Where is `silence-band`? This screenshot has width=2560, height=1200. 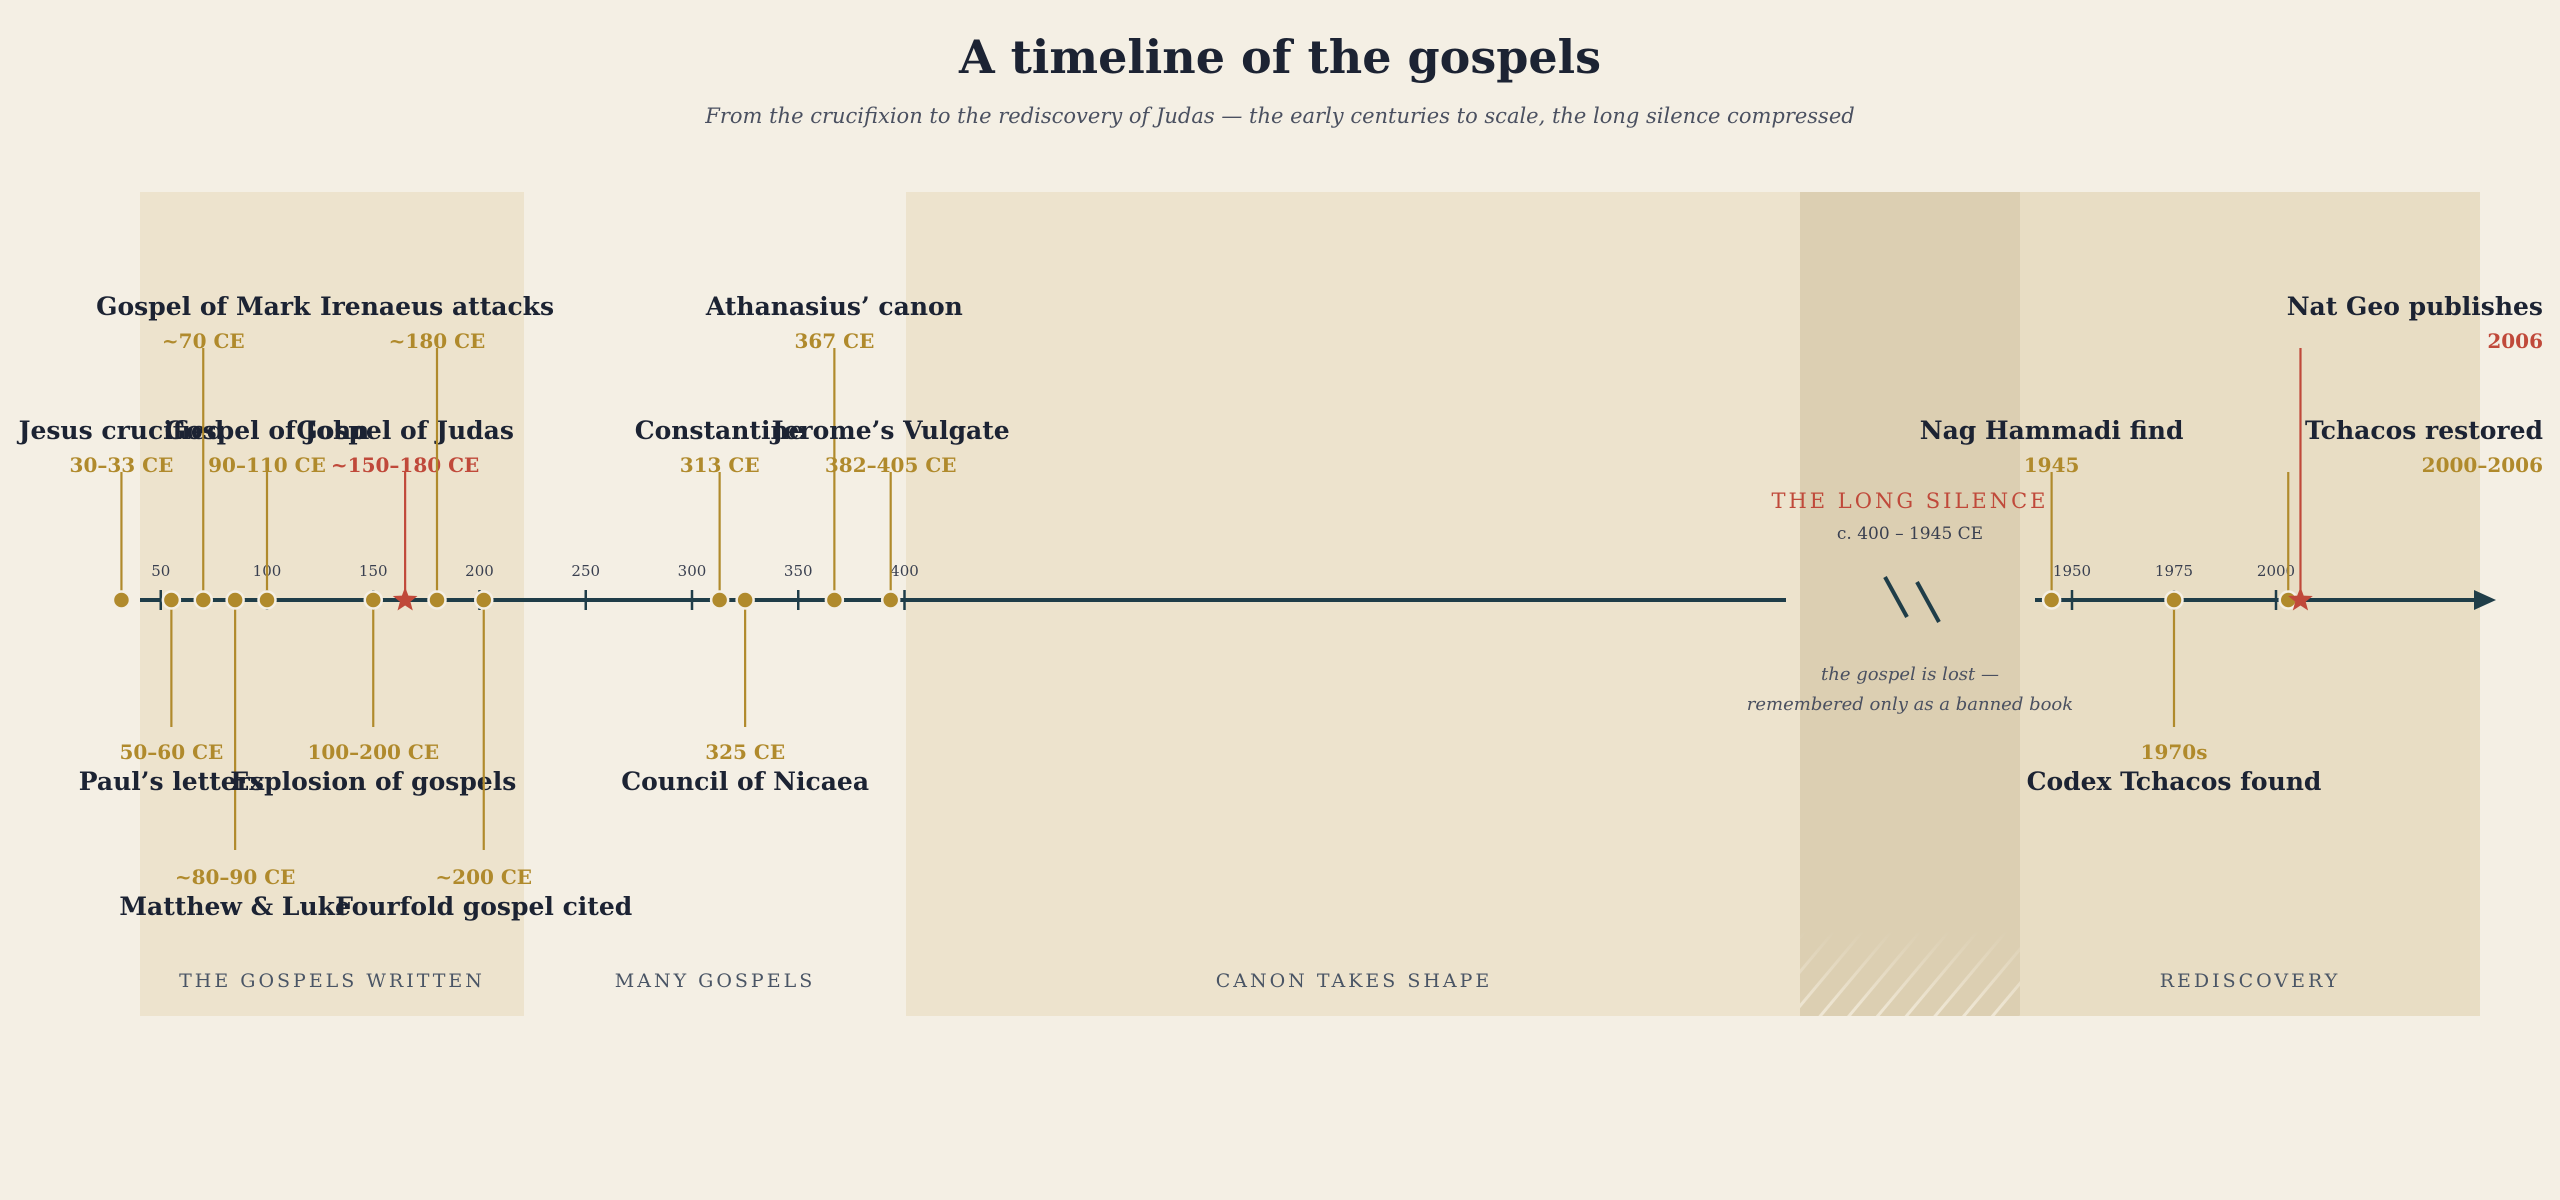 silence-band is located at coordinates (1910, 604).